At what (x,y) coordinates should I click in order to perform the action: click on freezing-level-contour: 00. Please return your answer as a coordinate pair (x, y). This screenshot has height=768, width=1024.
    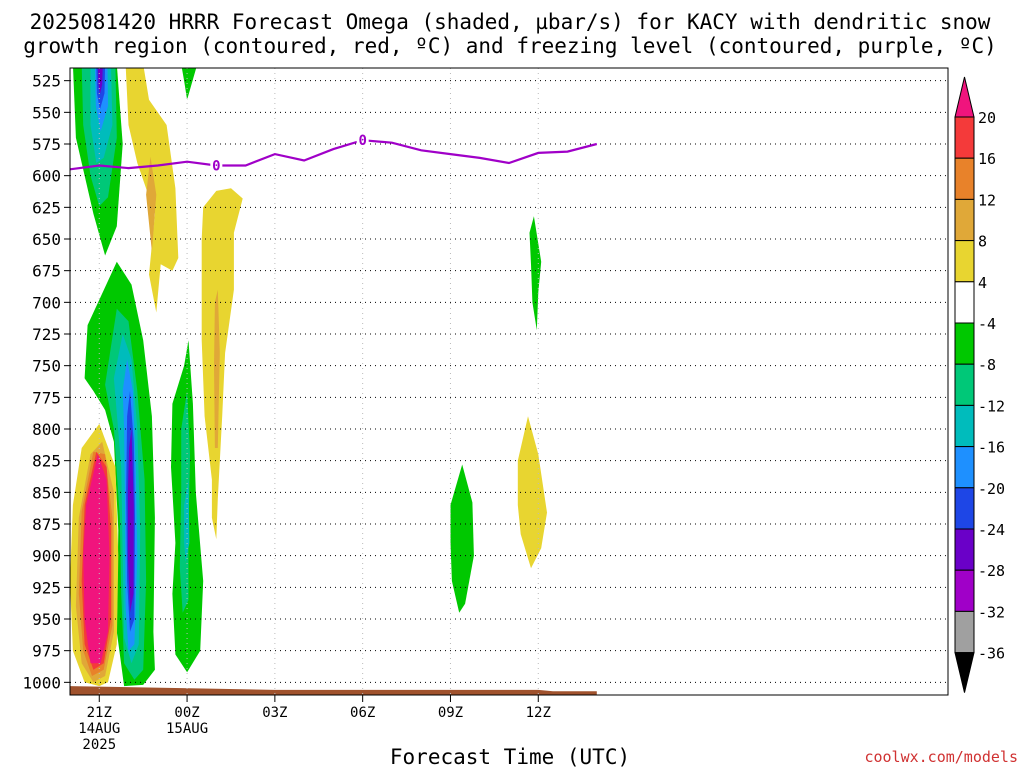
    Looking at the image, I should click on (334, 153).